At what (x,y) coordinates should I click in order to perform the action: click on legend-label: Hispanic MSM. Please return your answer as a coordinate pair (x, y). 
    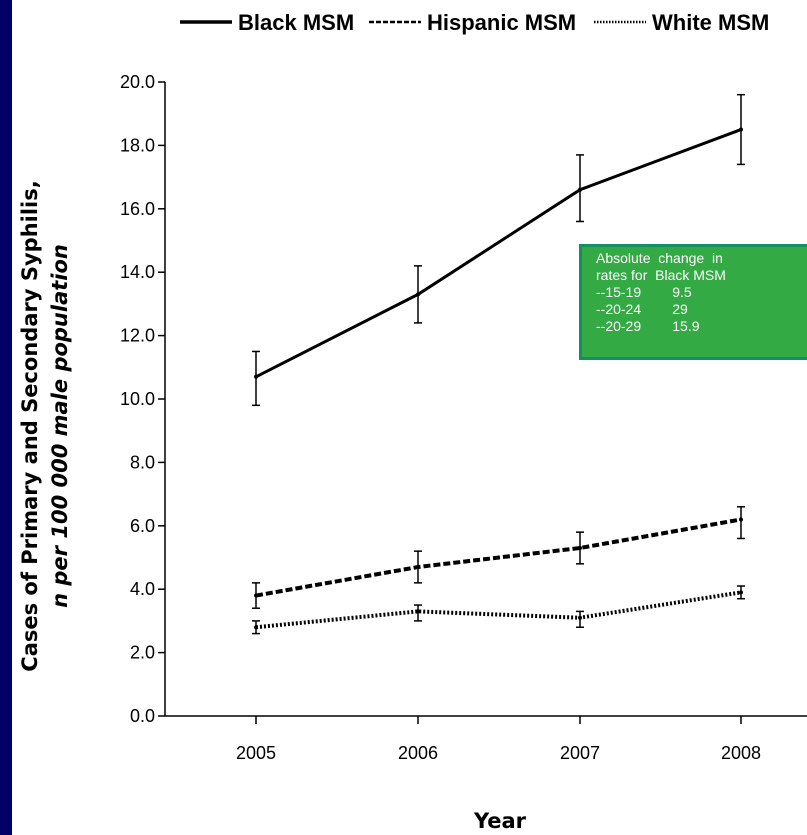
    Looking at the image, I should click on (501, 22).